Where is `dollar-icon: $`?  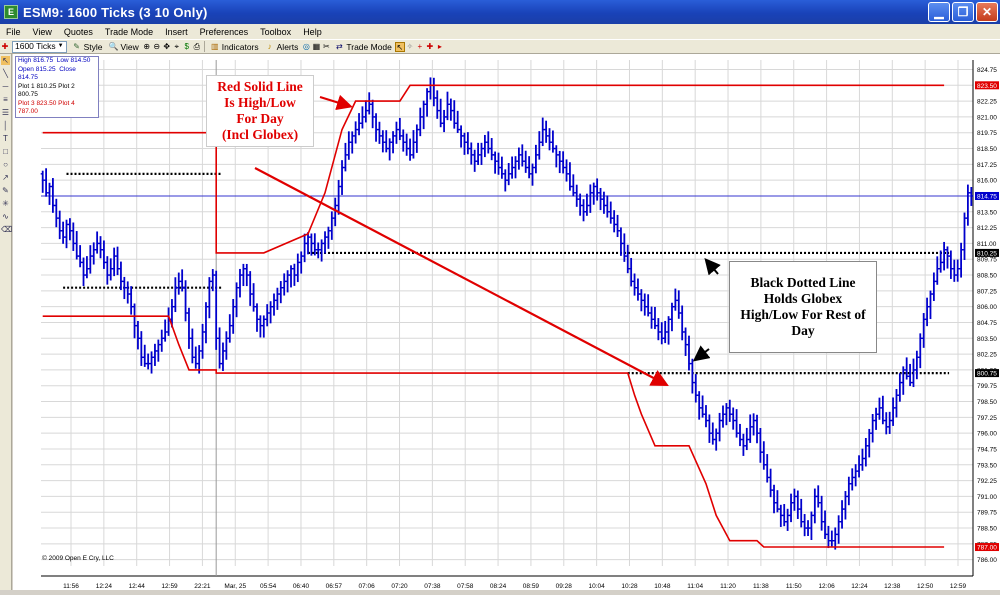
dollar-icon: $ is located at coordinates (186, 46).